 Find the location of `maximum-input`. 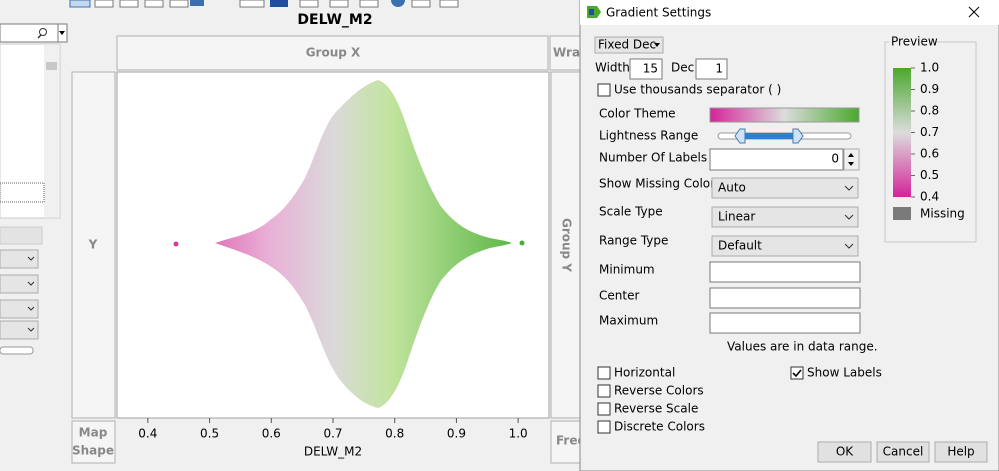

maximum-input is located at coordinates (785, 323).